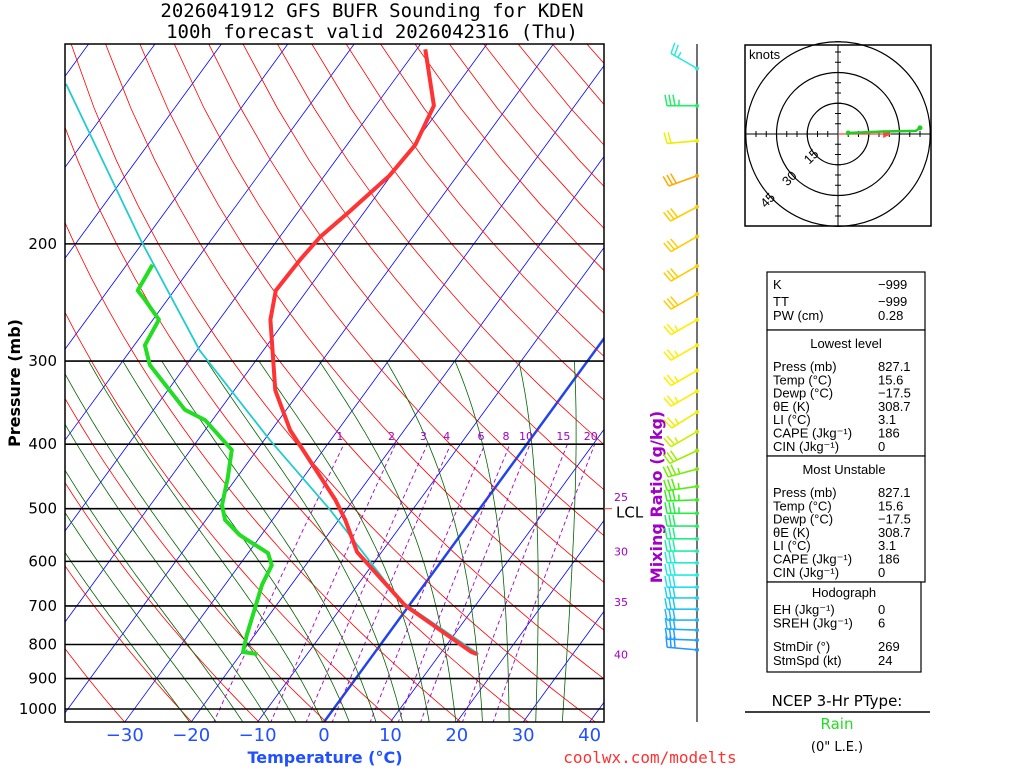 The width and height of the screenshot is (1024, 768). What do you see at coordinates (42, 645) in the screenshot?
I see `y-tick-label: 800` at bounding box center [42, 645].